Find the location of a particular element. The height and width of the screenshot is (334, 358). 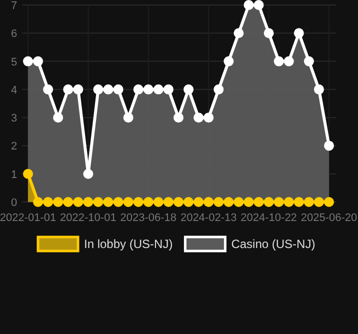

x-tick-label: 2022-01-01 is located at coordinates (28, 218).